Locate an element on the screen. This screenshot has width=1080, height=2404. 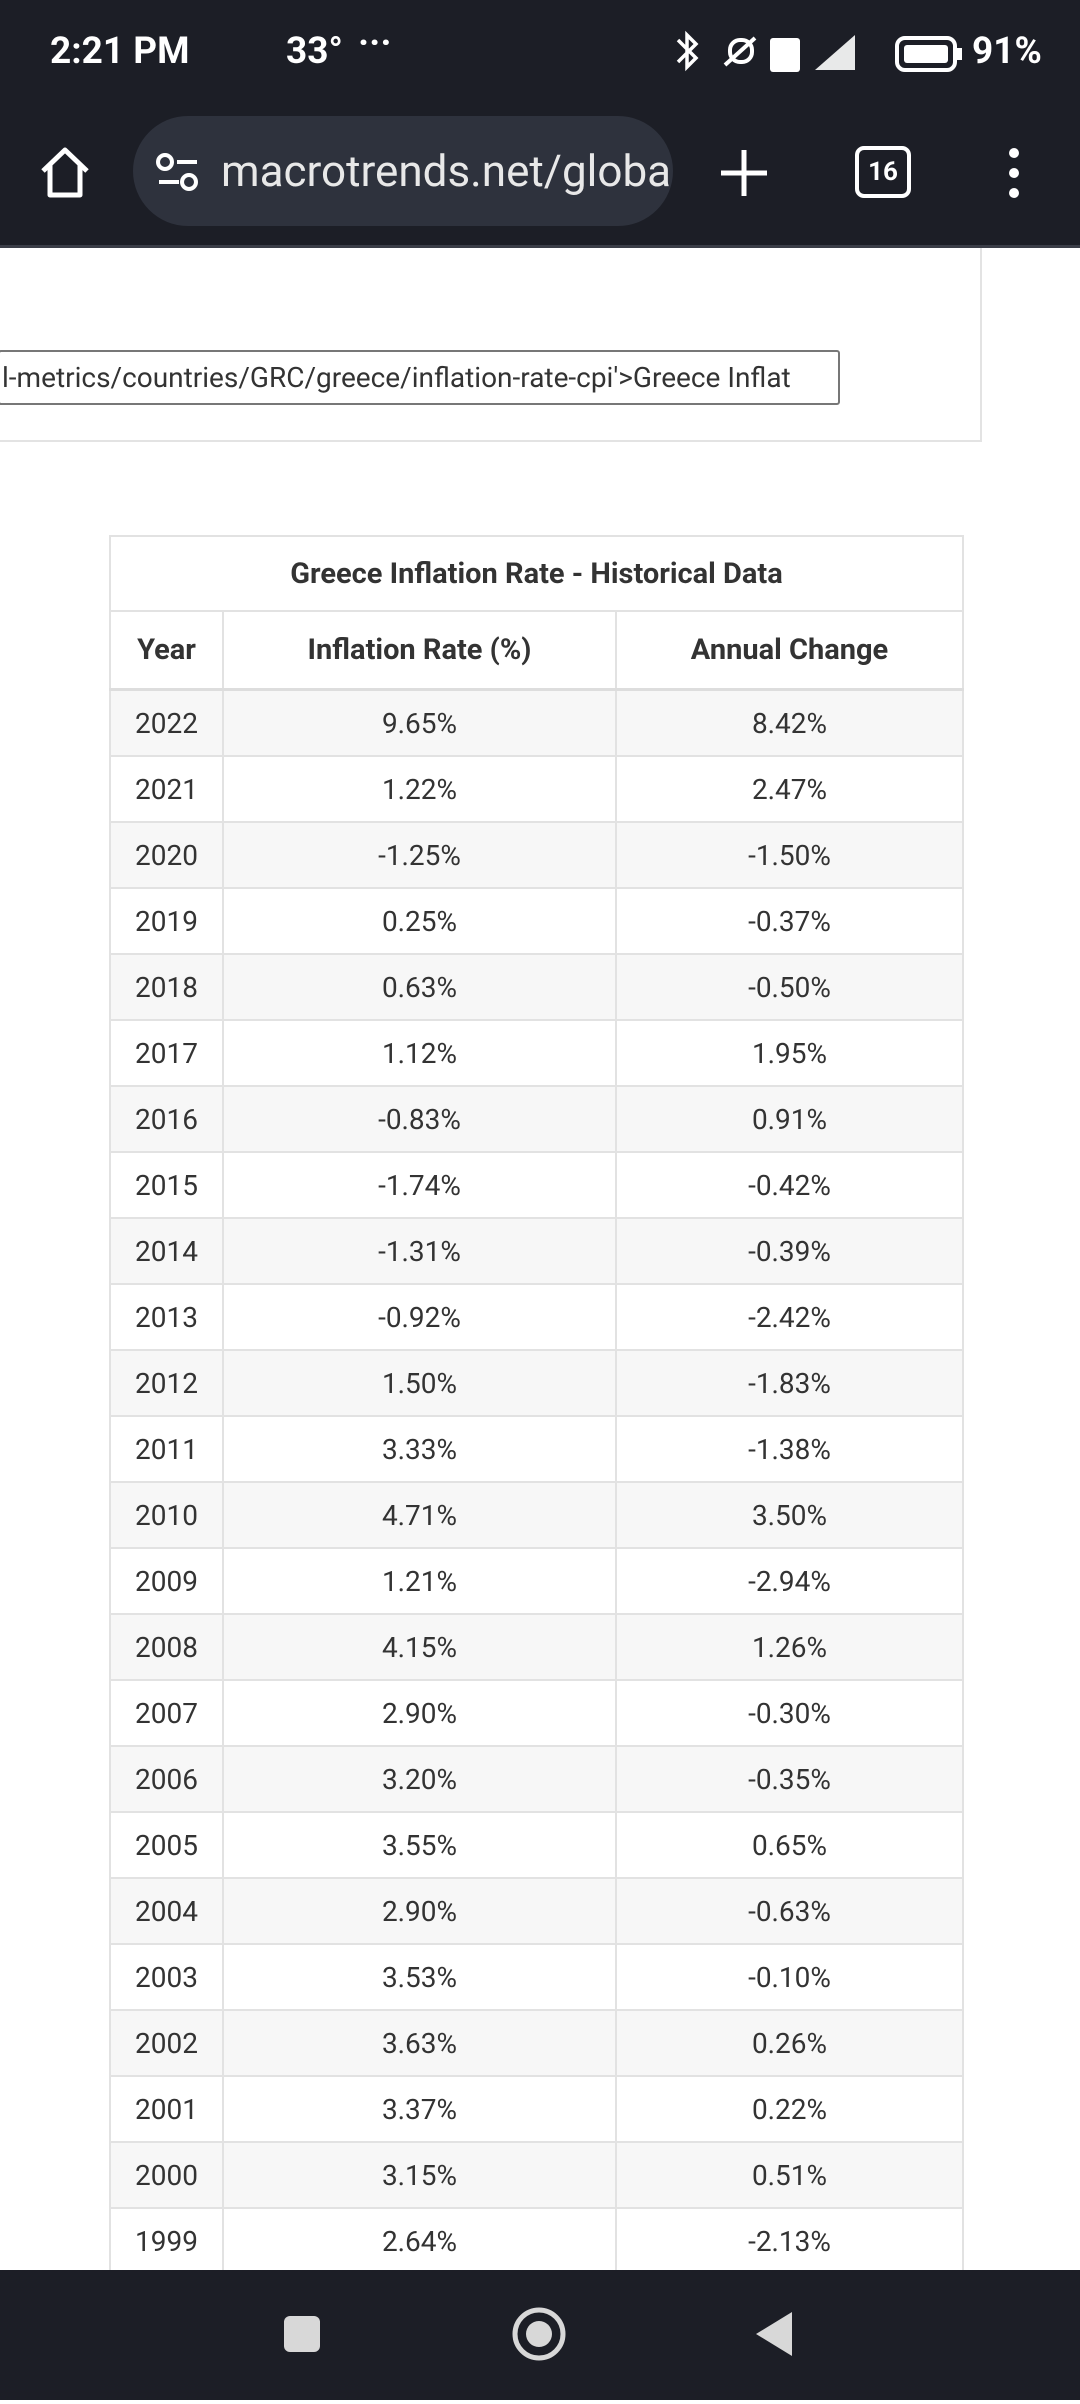
recents-button is located at coordinates (302, 2334).